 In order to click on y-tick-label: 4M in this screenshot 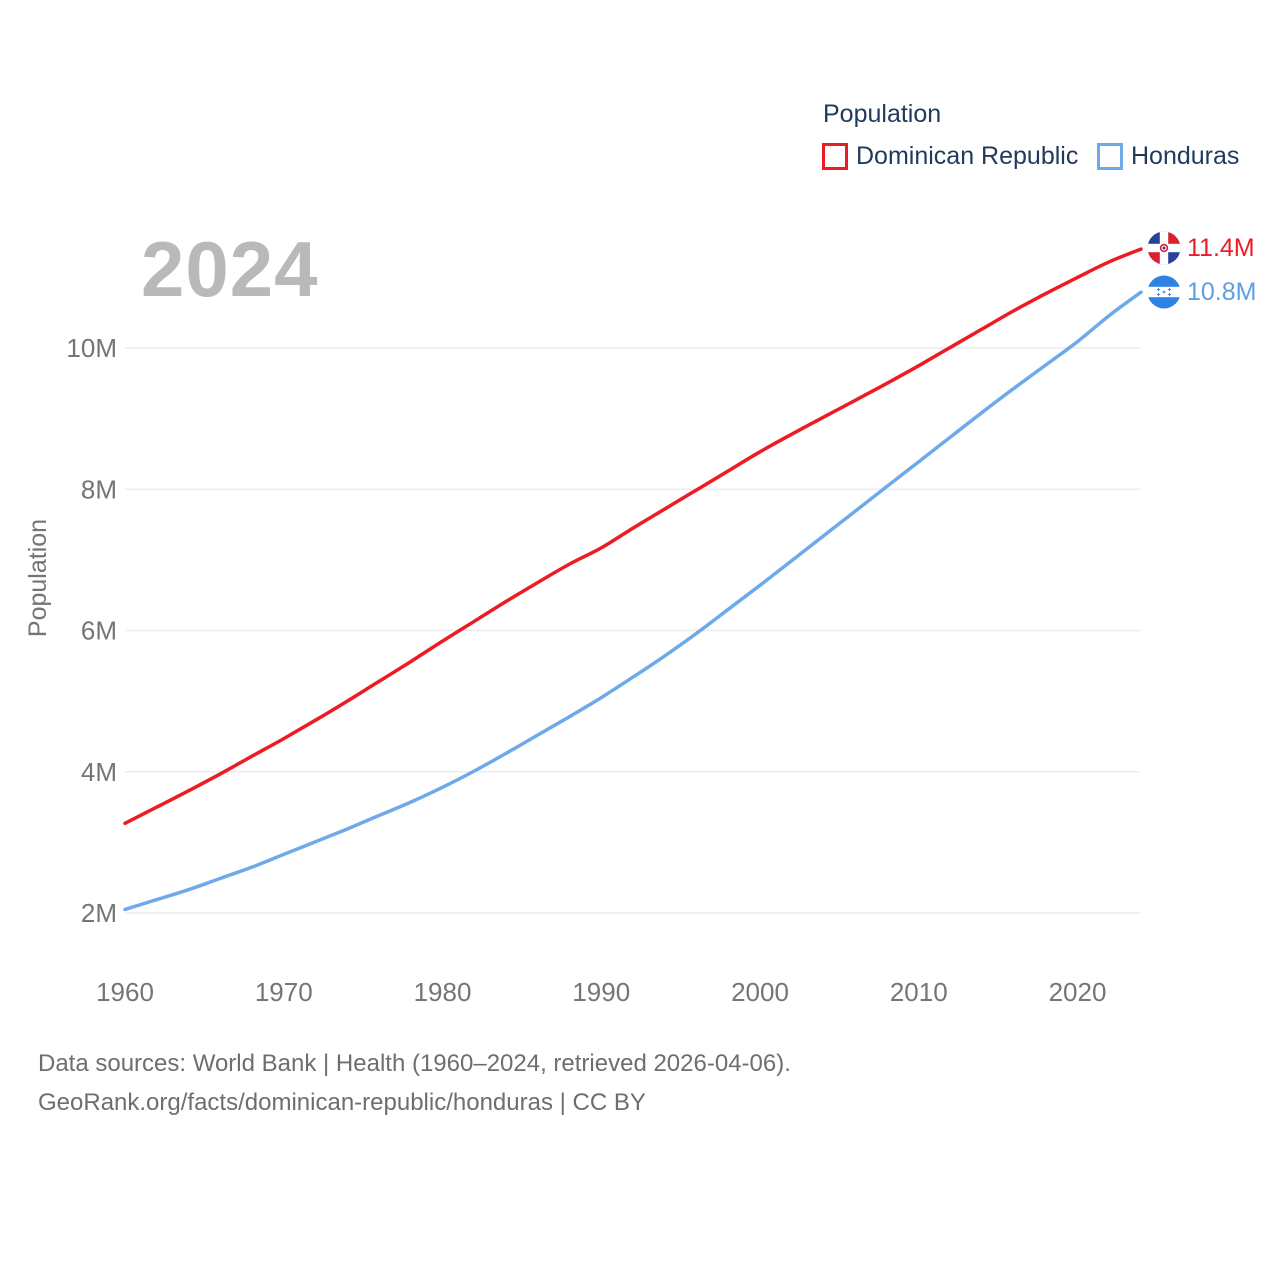, I will do `click(99, 772)`.